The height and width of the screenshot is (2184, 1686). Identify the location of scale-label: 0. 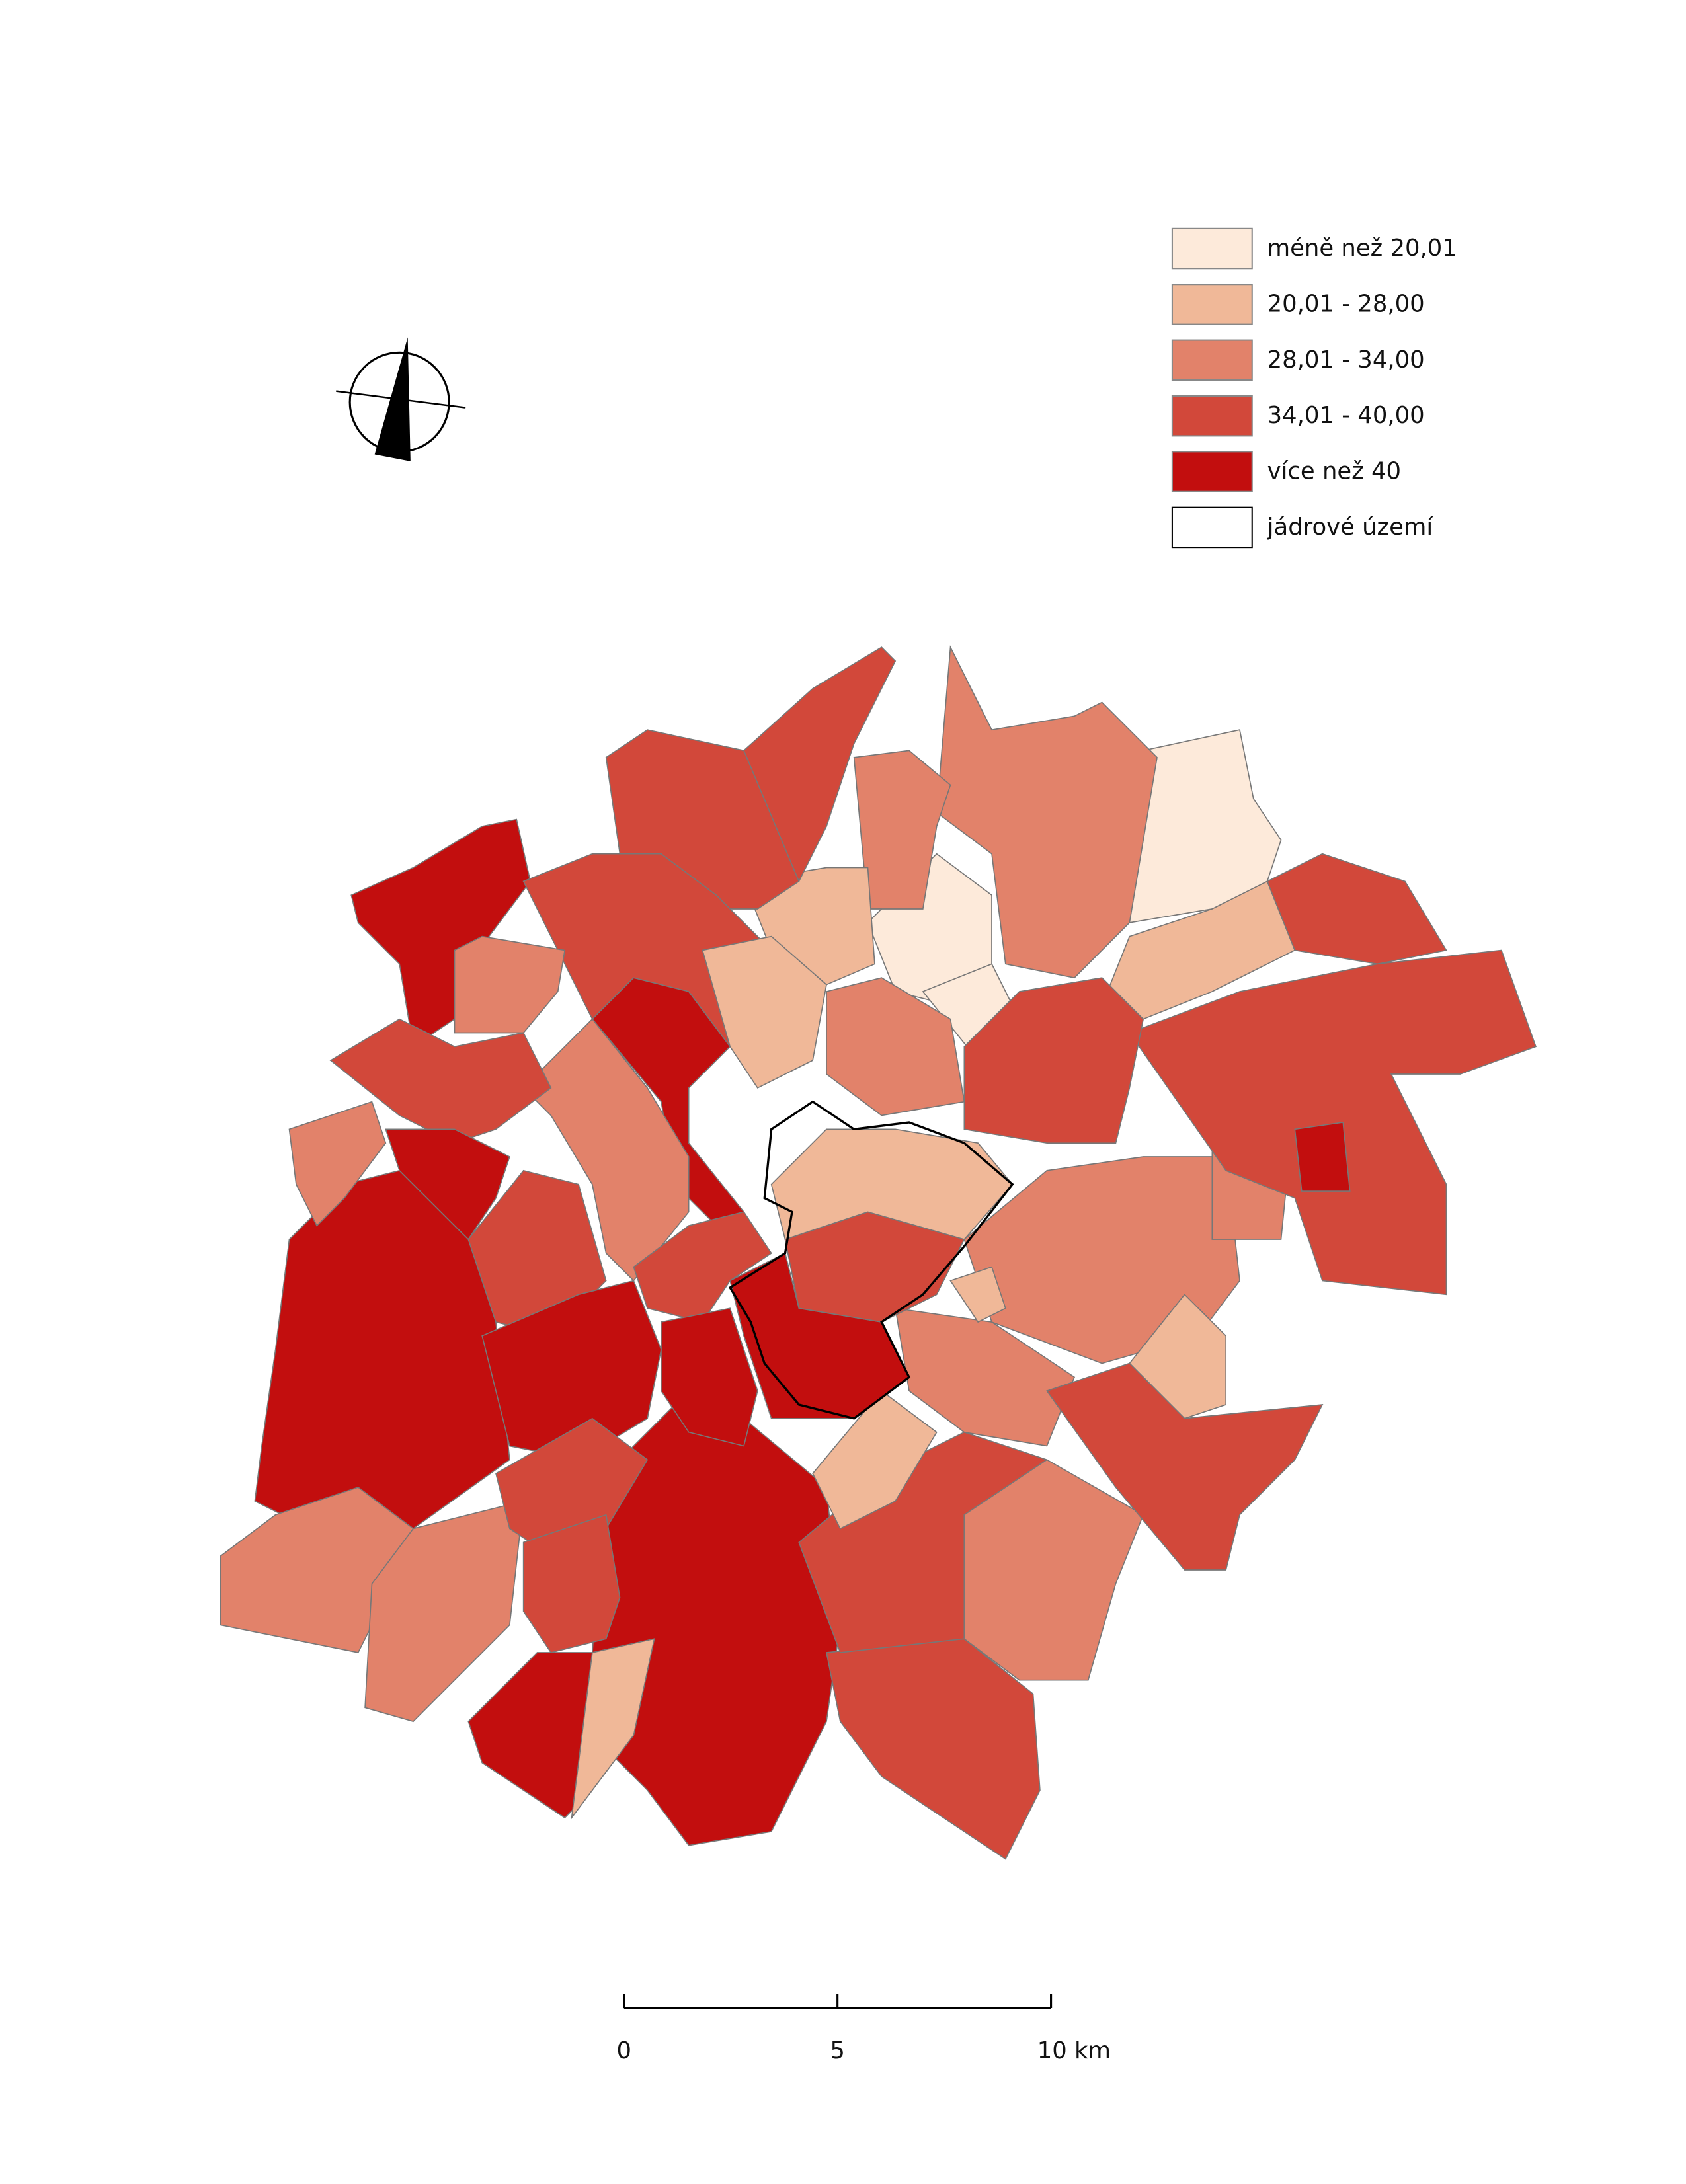
(623, 2050).